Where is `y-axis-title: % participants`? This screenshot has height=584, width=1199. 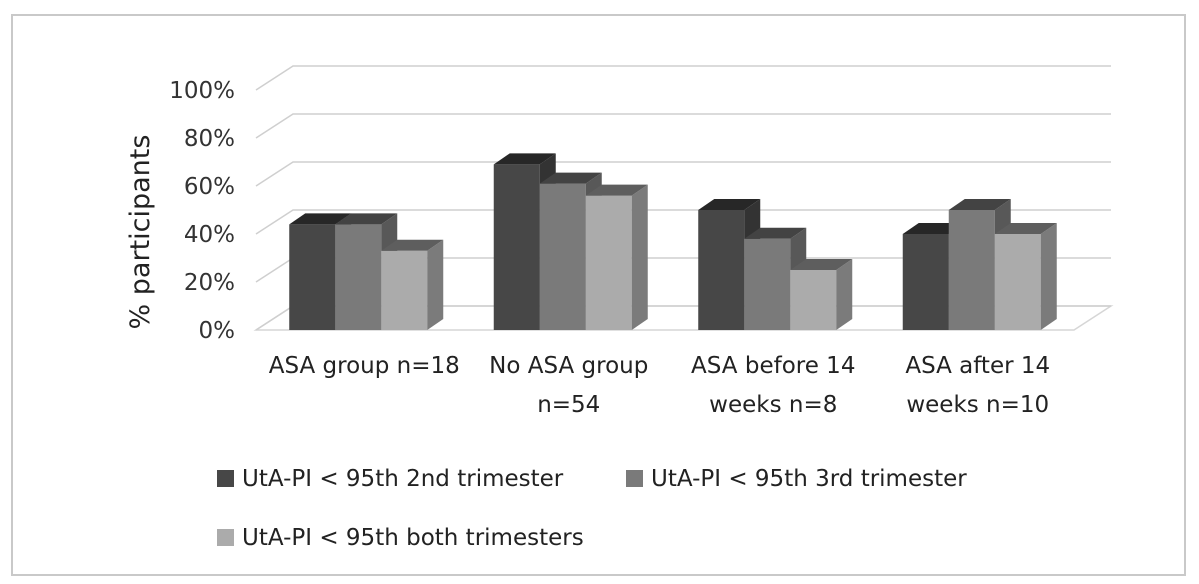
y-axis-title: % participants is located at coordinates (140, 232).